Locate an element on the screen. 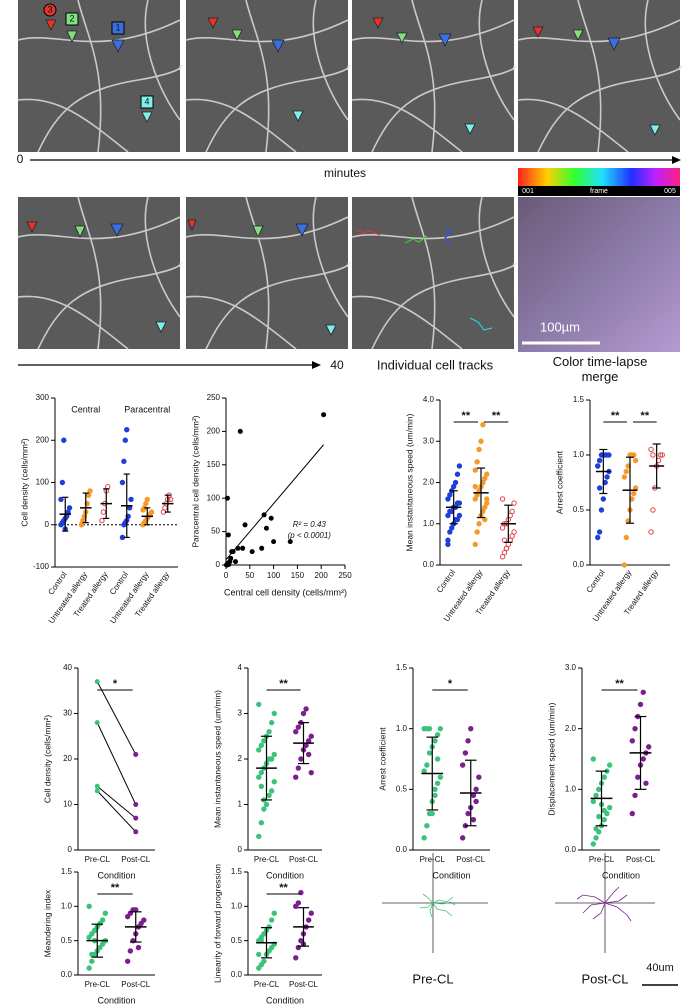 This screenshot has width=683, height=1008. y-tick-label: 4.0 is located at coordinates (429, 399).